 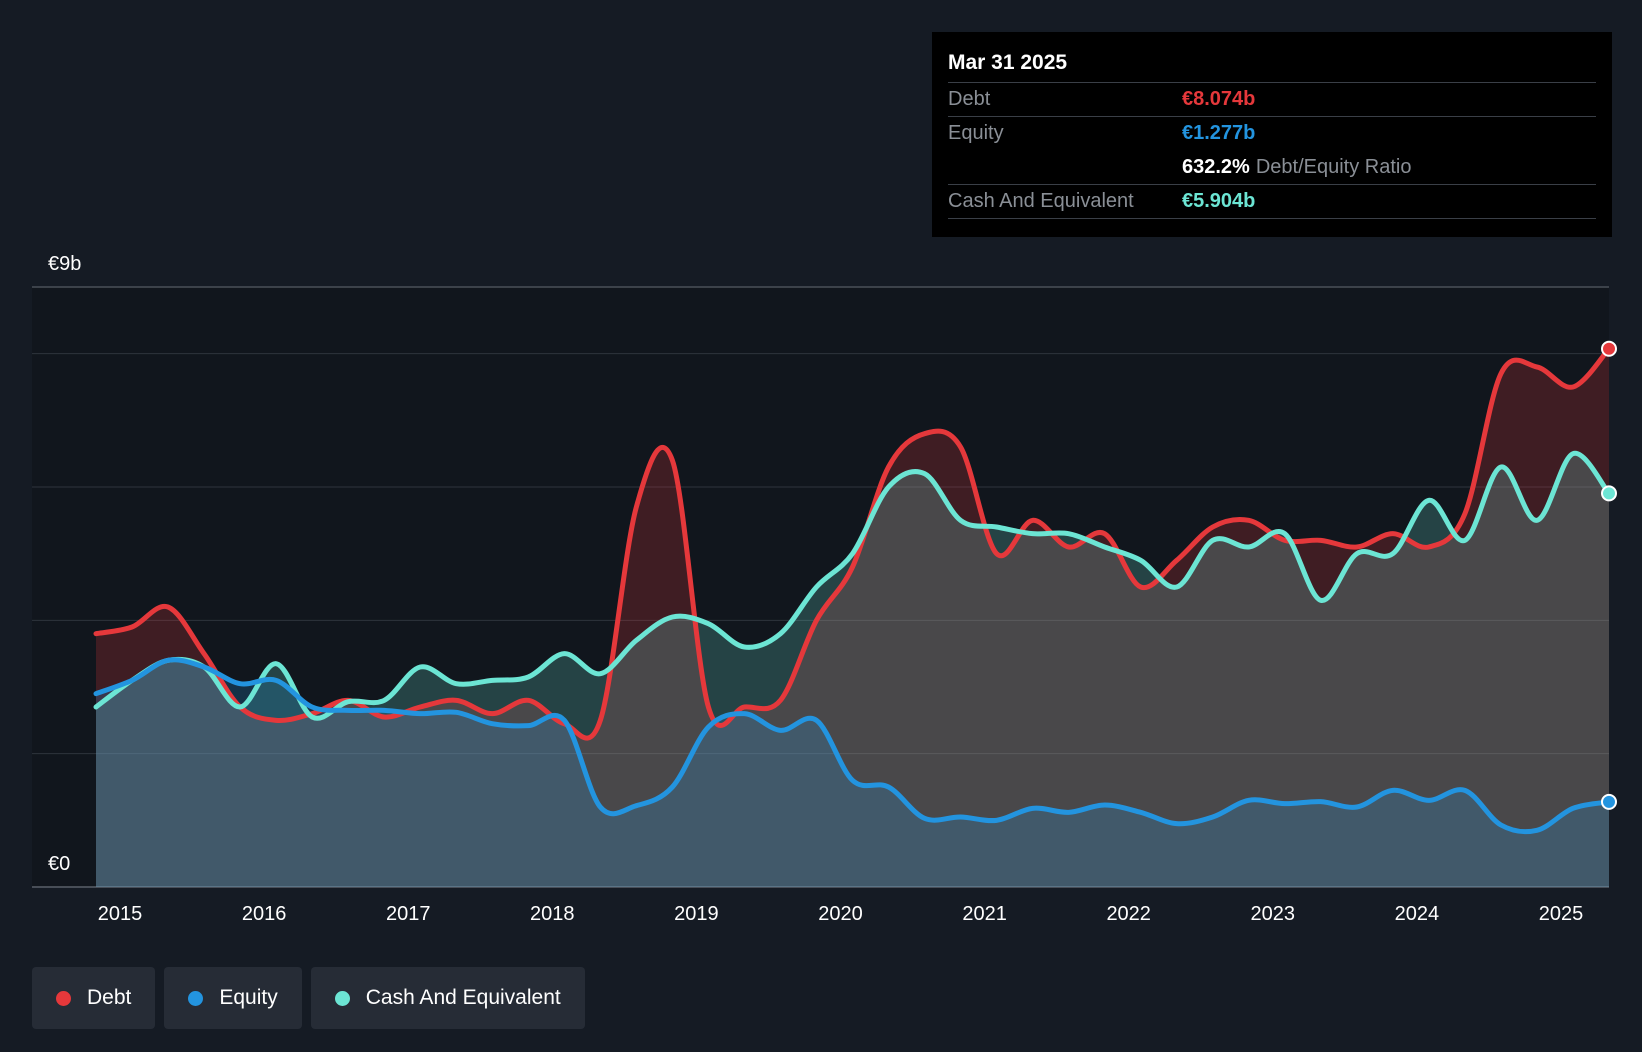 I want to click on tooltip-equity-label: Equity, so click(x=976, y=133).